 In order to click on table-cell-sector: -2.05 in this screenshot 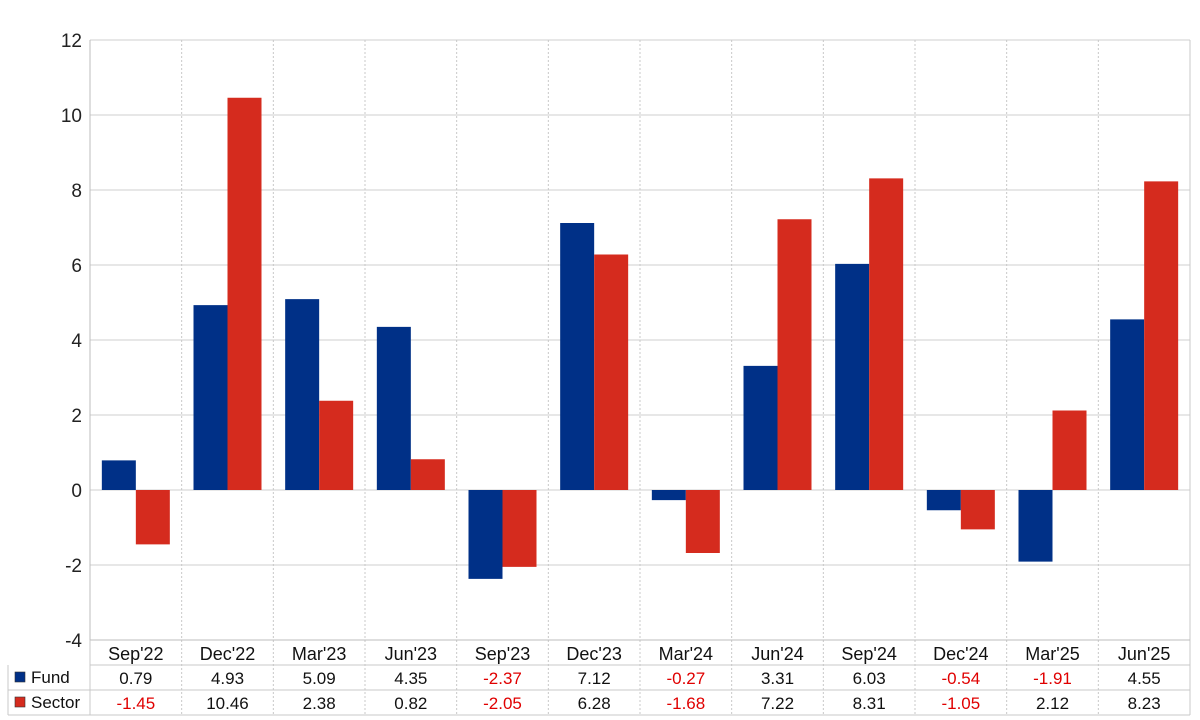, I will do `click(502, 703)`.